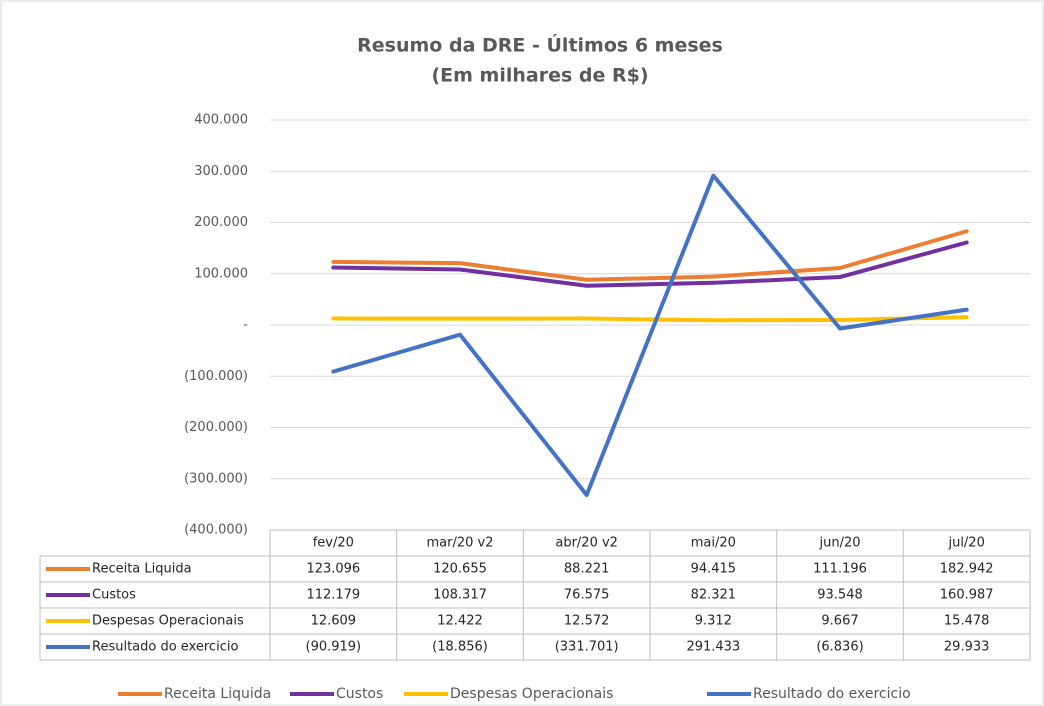  I want to click on table-value: 12.422, so click(460, 621).